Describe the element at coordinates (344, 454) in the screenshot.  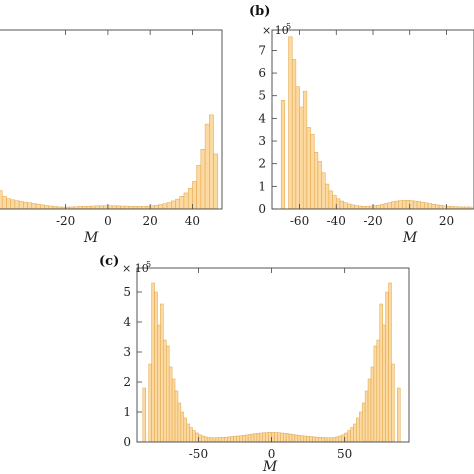
I see `x-tick-label: 50` at that location.